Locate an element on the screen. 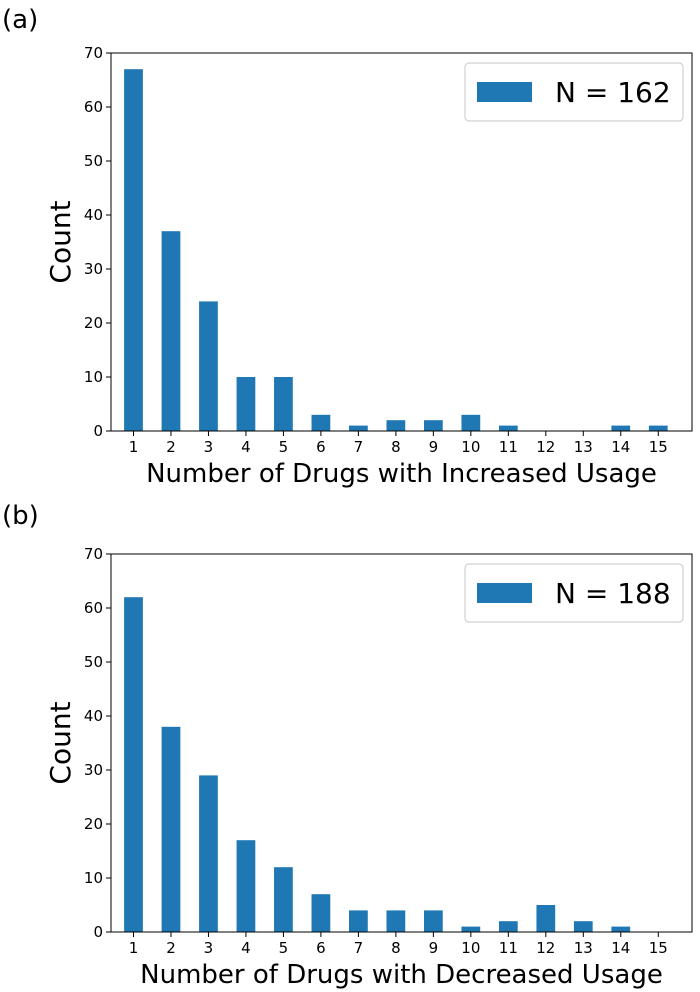 Image resolution: width=700 pixels, height=992 pixels. legend-label: N = 162 is located at coordinates (613, 92).